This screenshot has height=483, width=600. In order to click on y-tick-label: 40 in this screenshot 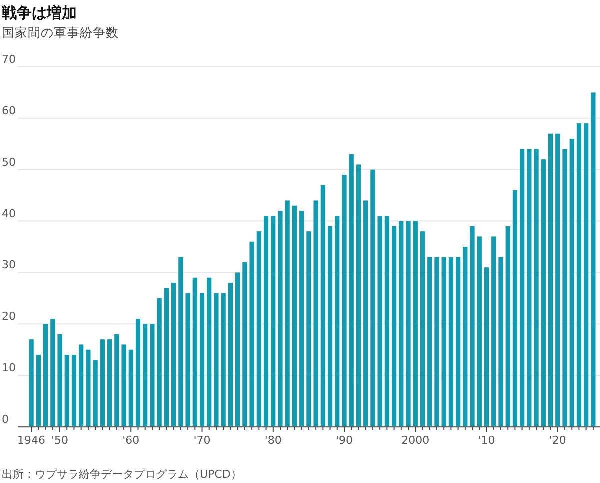, I will do `click(9, 213)`.